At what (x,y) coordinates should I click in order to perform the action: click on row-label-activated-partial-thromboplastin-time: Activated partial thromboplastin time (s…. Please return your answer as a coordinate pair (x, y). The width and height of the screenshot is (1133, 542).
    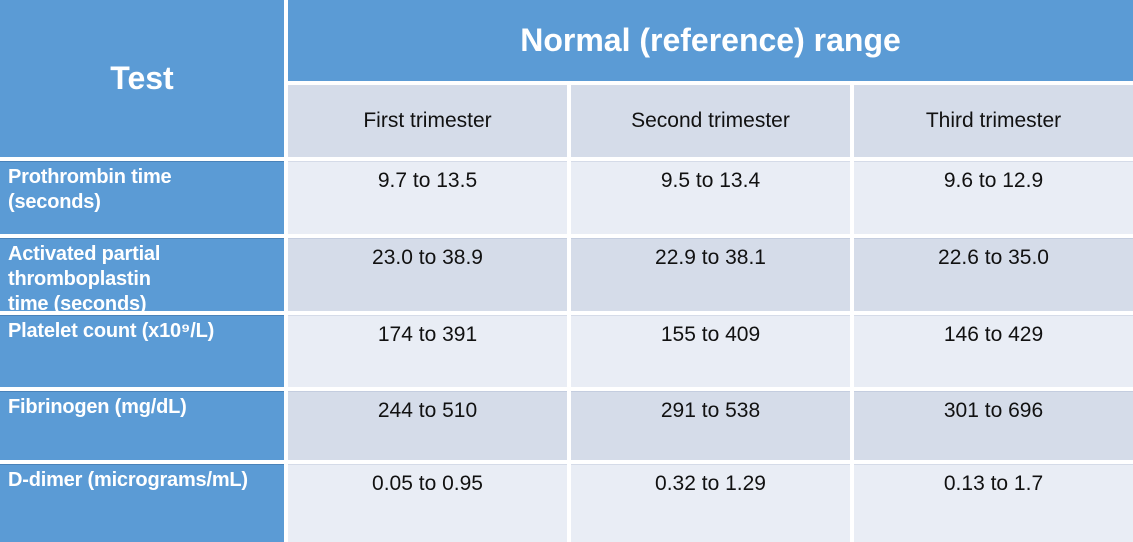
    Looking at the image, I should click on (142, 274).